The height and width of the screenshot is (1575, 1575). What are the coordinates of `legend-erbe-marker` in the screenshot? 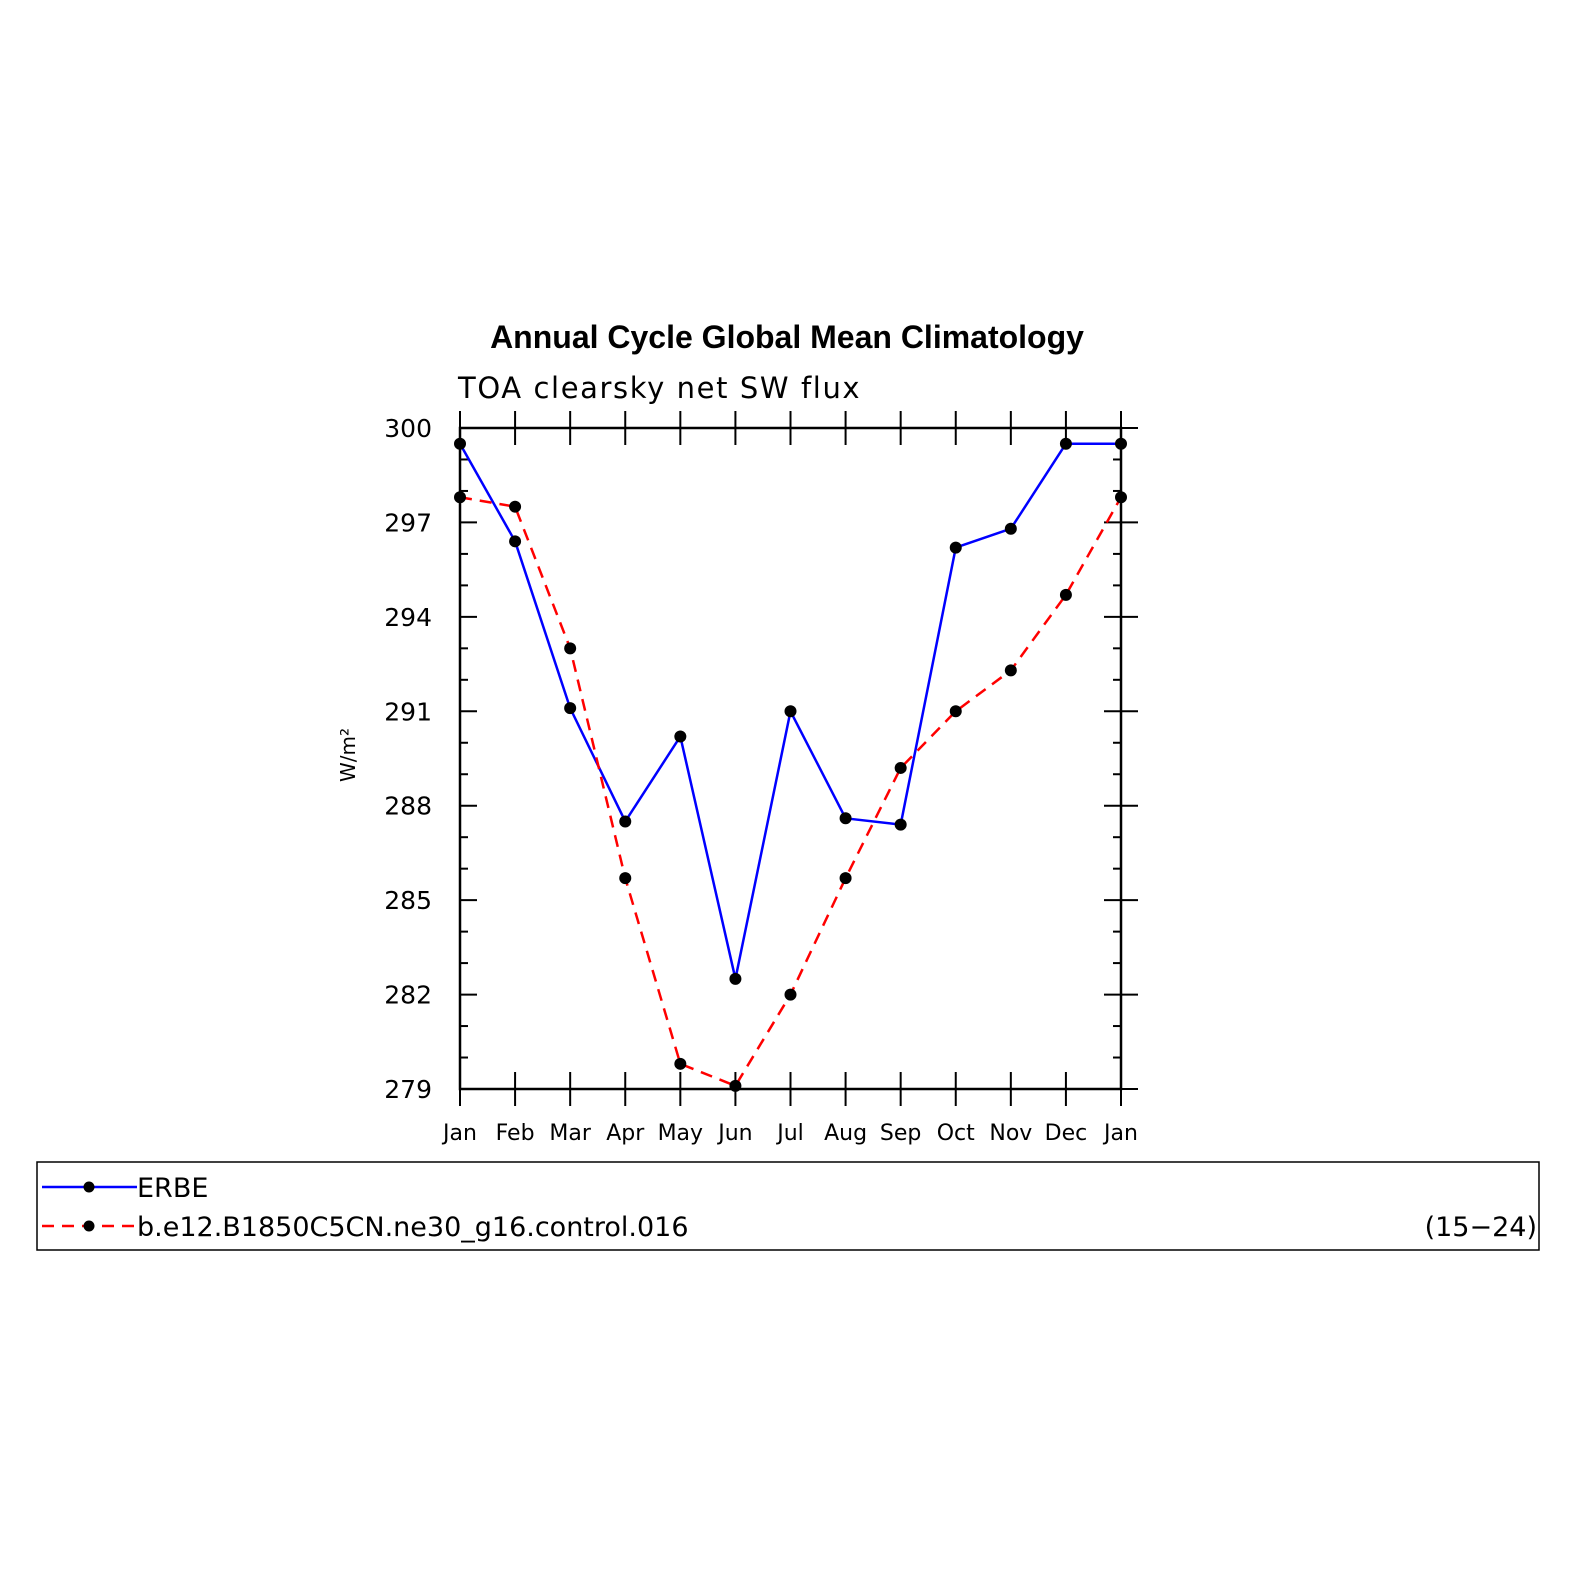 It's located at (89, 1187).